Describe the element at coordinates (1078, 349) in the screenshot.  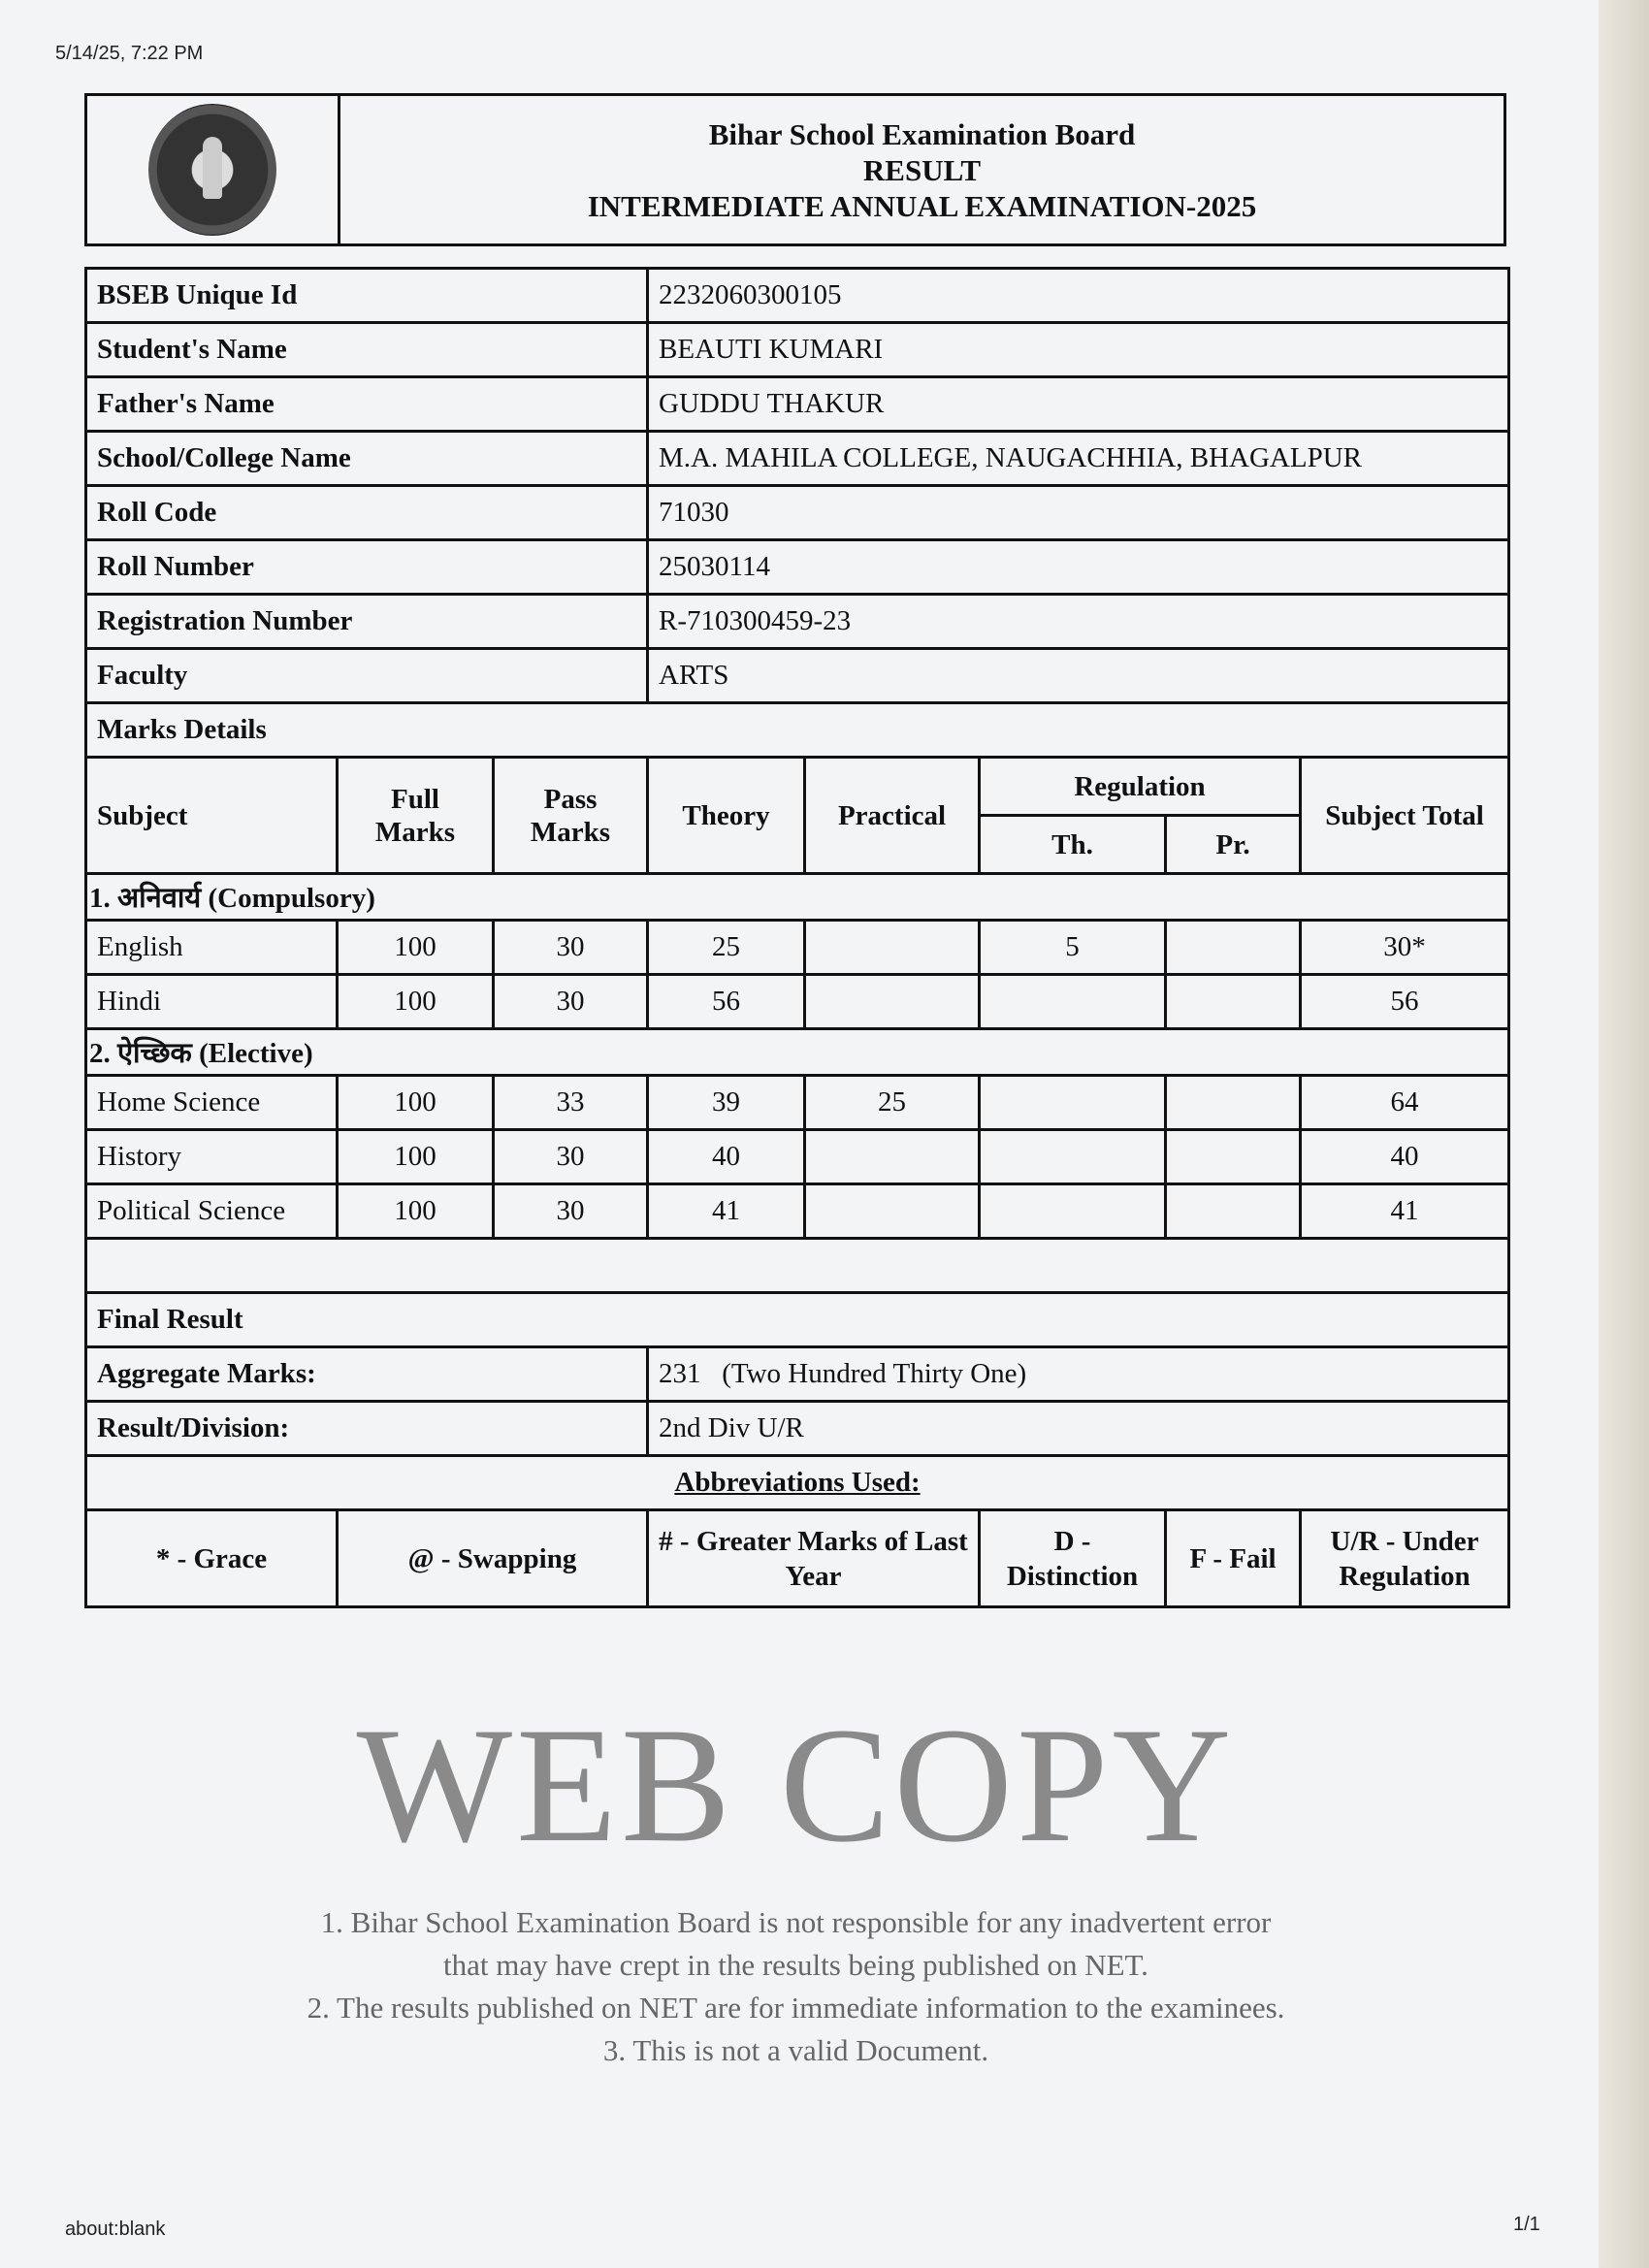
I see `info-value: BEAUTI KUMARI` at that location.